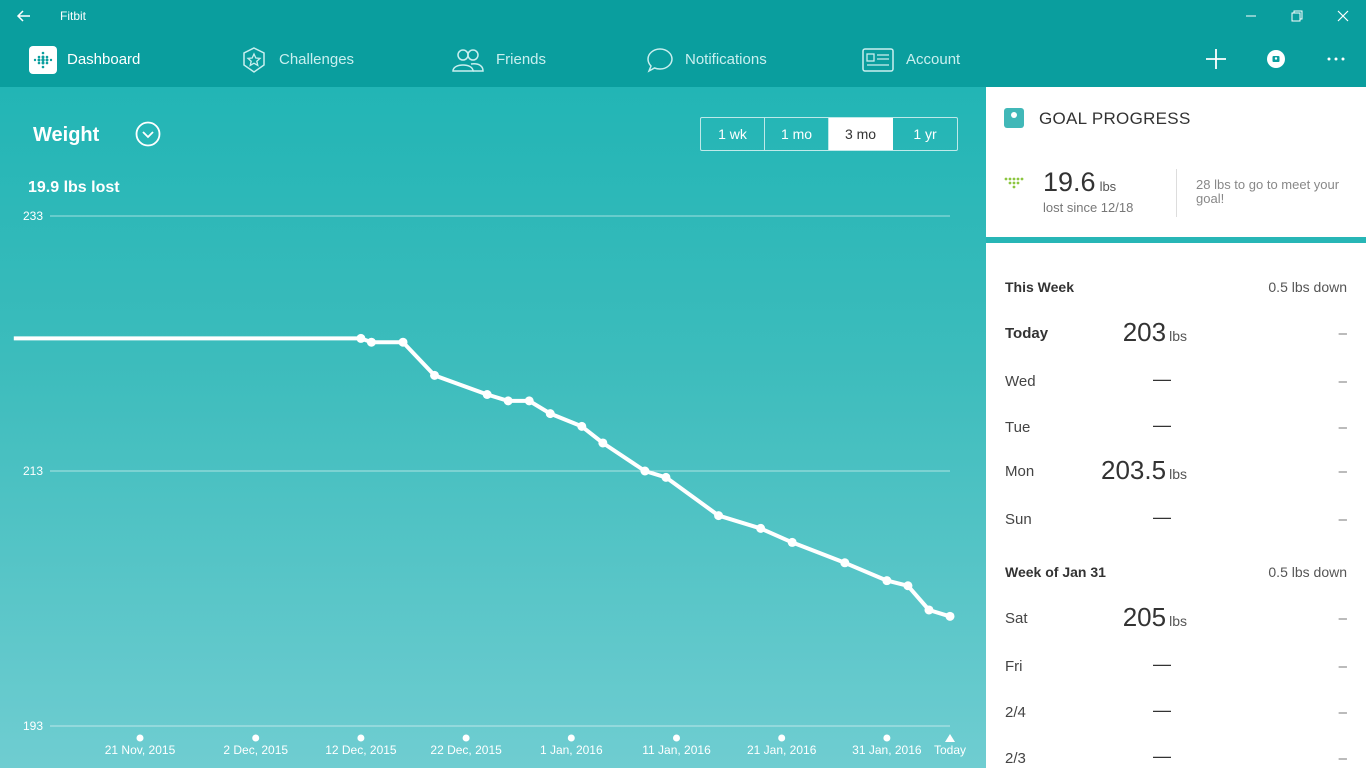 Image resolution: width=1366 pixels, height=768 pixels. I want to click on range-tab-1wk: 1 wk, so click(733, 134).